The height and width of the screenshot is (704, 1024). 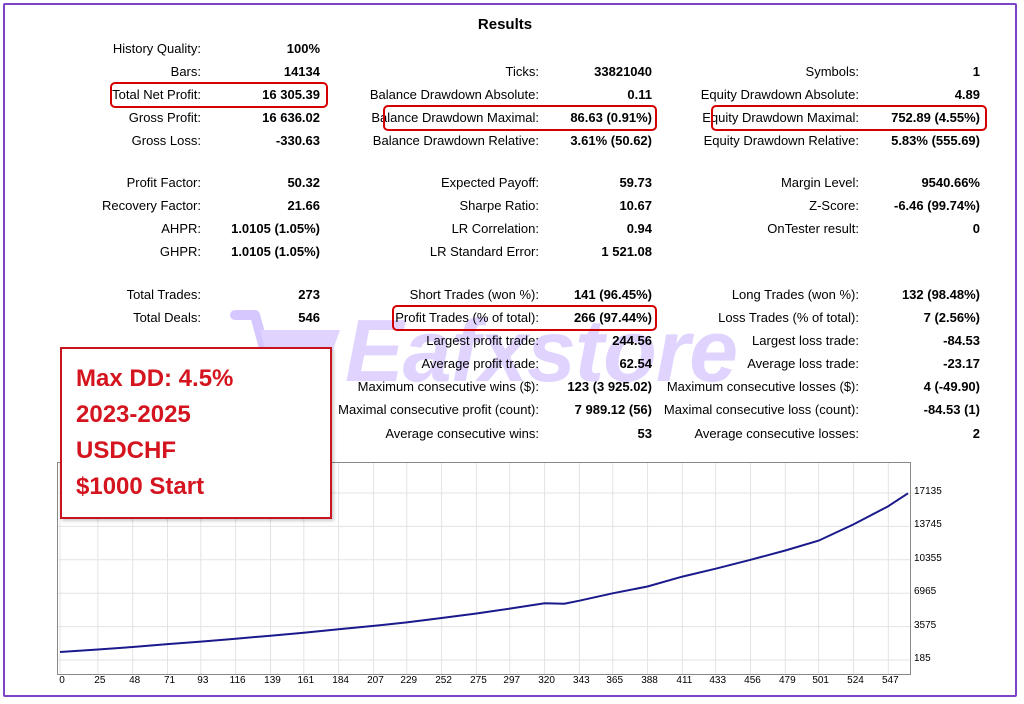 I want to click on sharpe-ratio-value: 10.67, so click(x=635, y=205).